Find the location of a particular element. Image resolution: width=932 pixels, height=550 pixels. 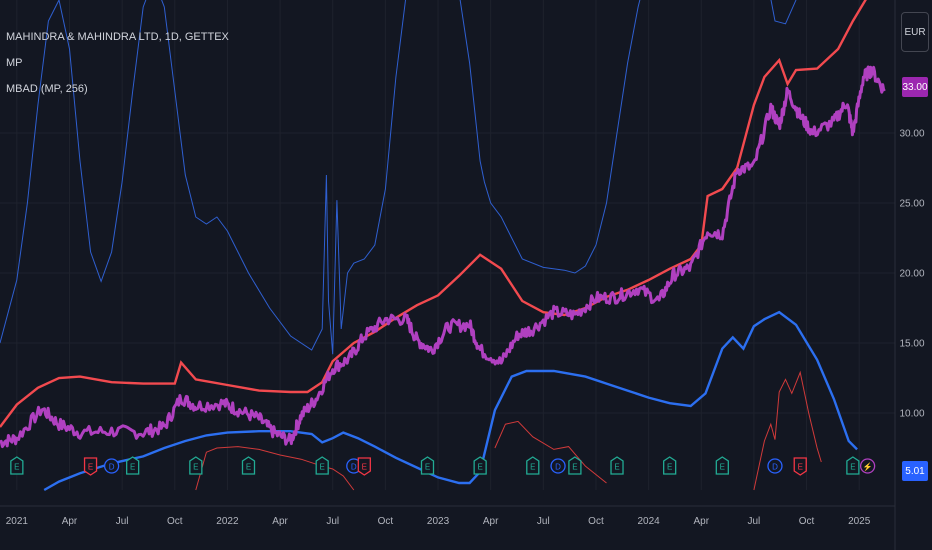

x-tick-label: 2023 is located at coordinates (438, 521).